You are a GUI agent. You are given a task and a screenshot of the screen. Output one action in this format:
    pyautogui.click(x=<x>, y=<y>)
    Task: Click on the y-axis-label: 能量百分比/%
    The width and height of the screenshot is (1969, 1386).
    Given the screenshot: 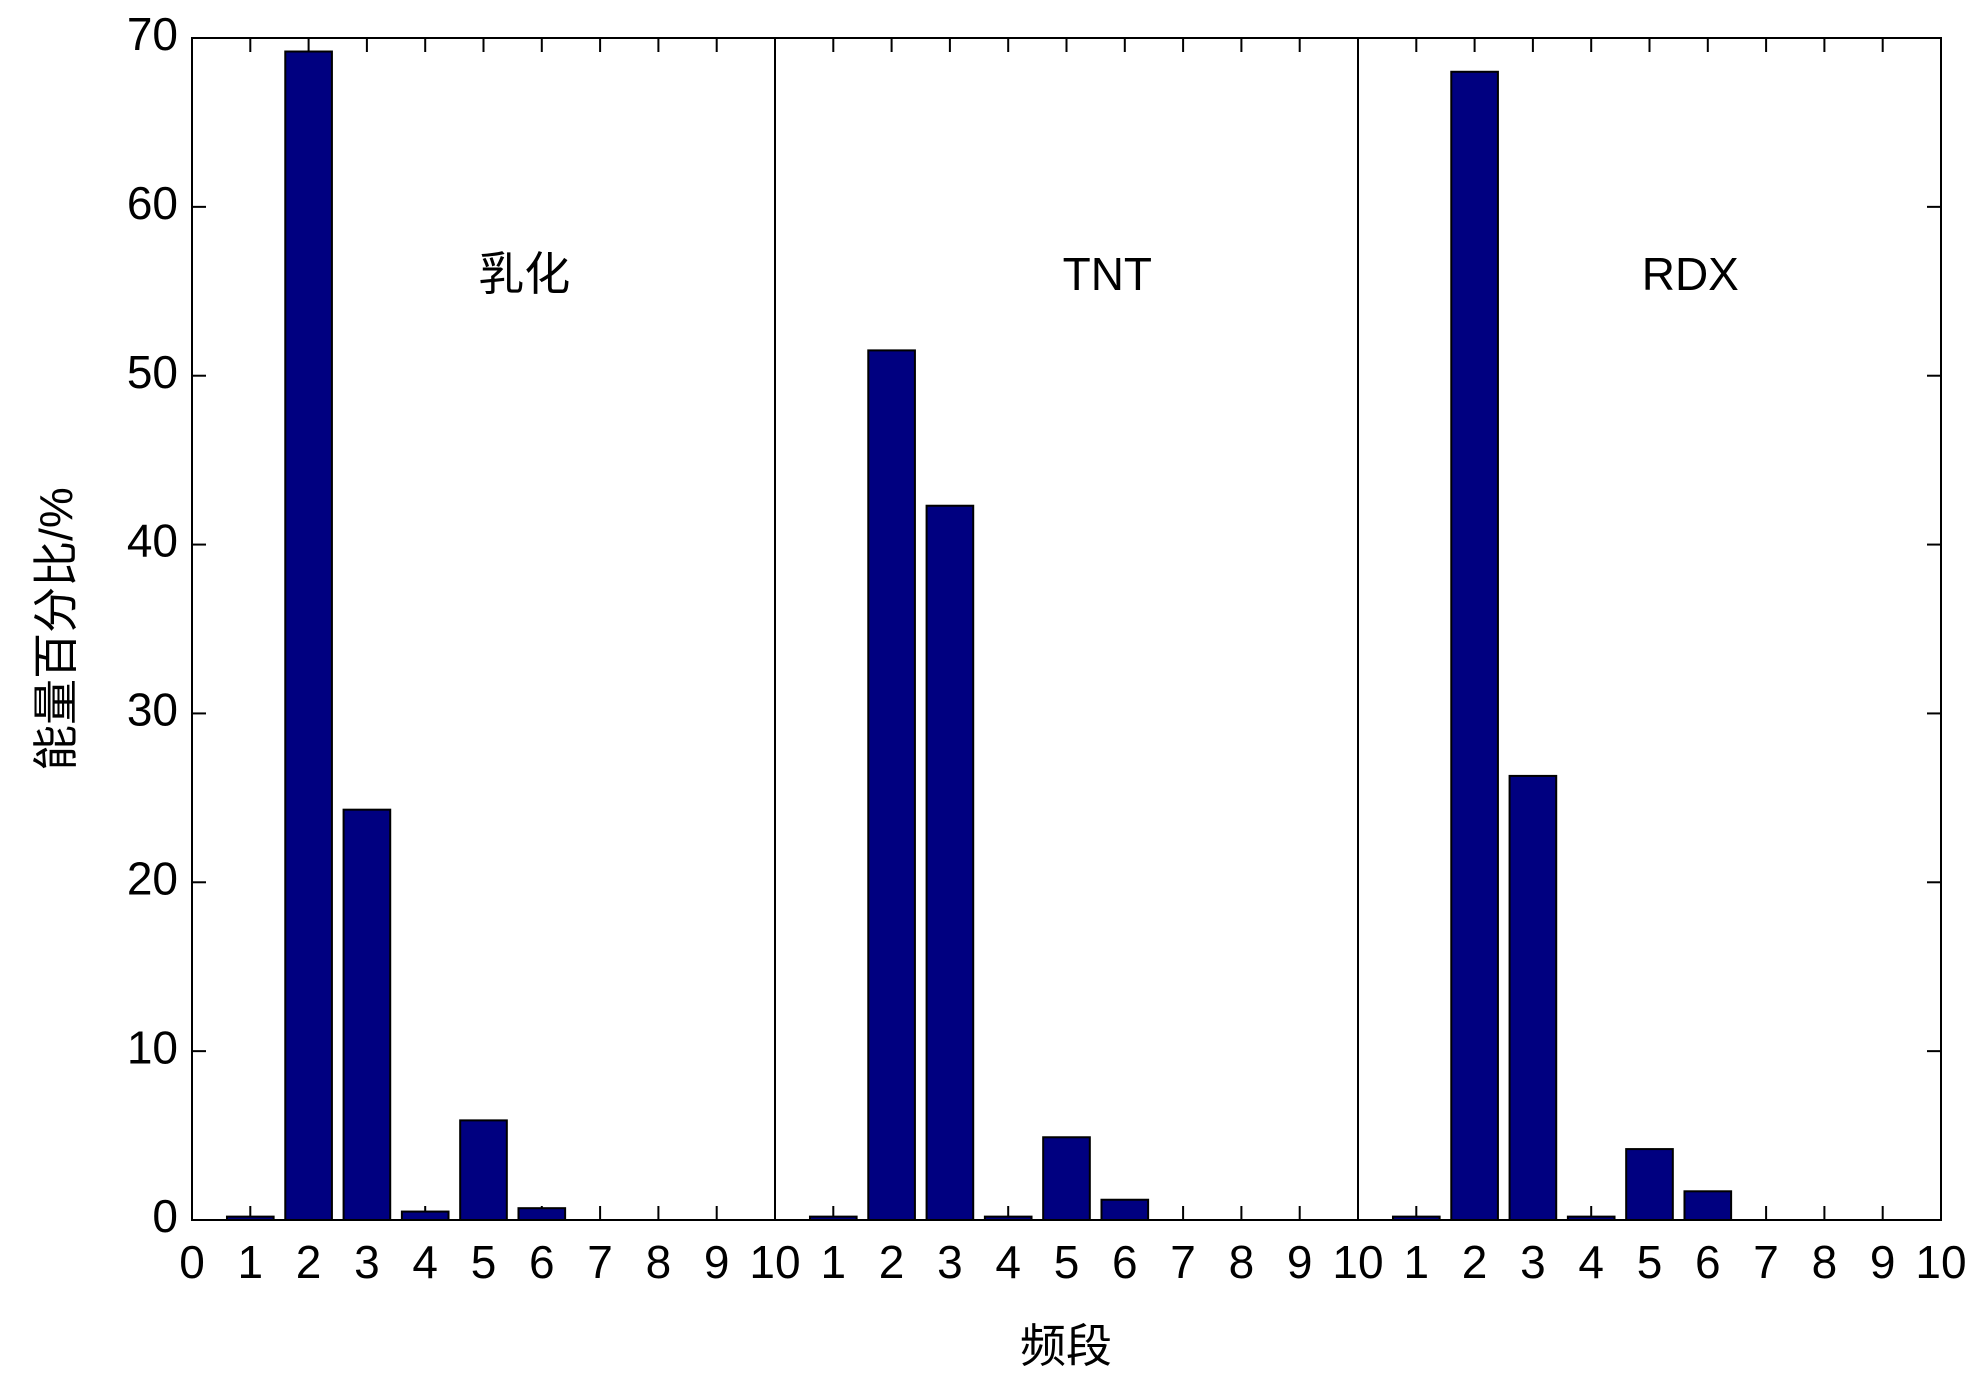 What is the action you would take?
    pyautogui.click(x=56, y=629)
    